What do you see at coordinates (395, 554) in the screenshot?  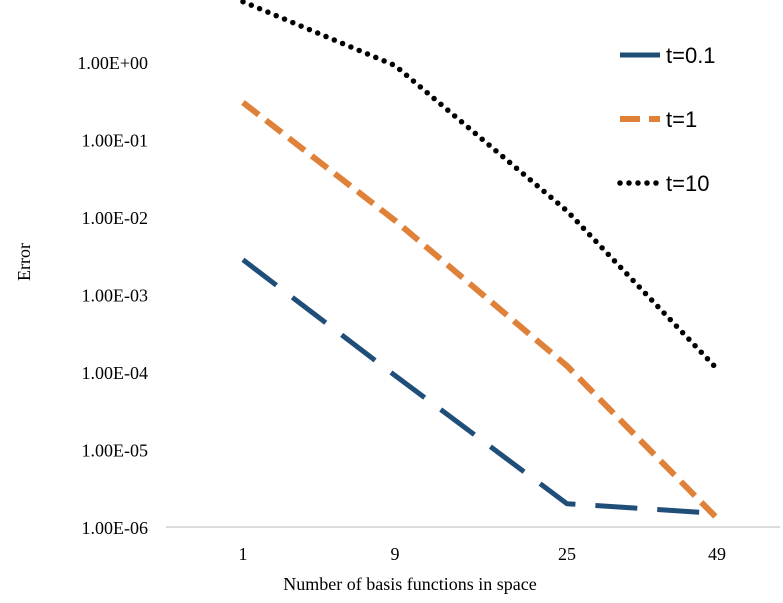 I see `x-tick-label: 9` at bounding box center [395, 554].